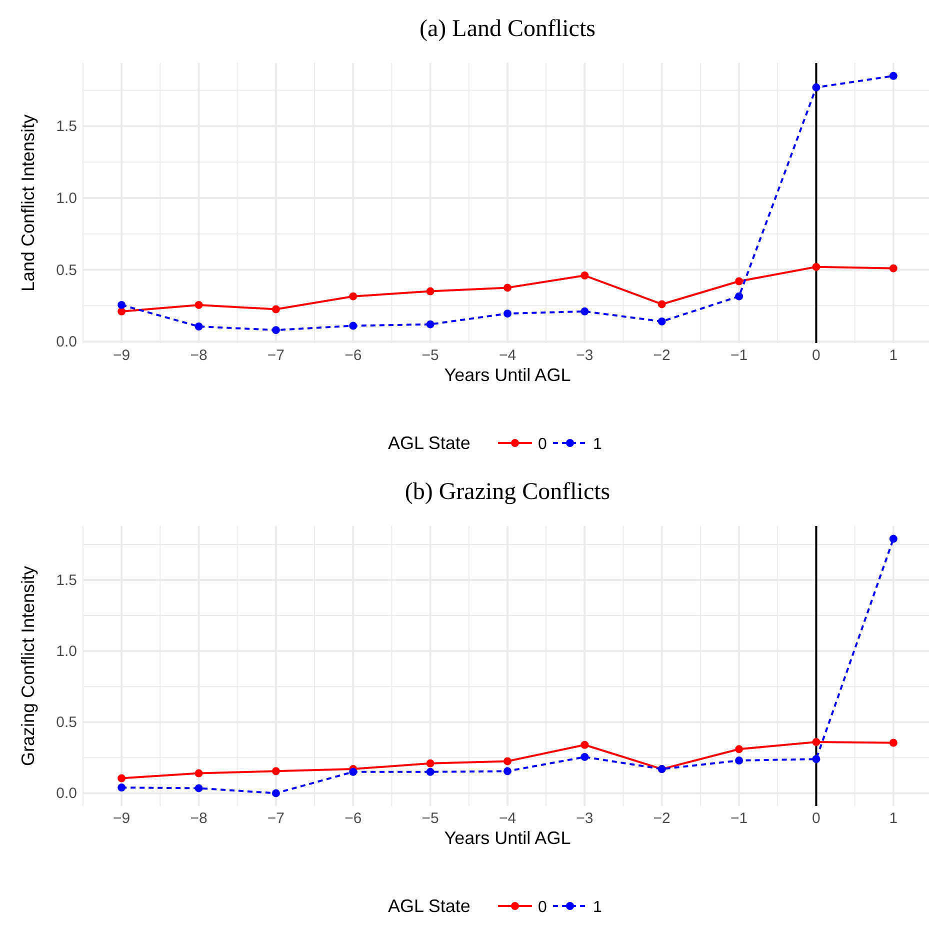 This screenshot has height=926, width=929. What do you see at coordinates (28, 203) in the screenshot?
I see `y-axis-title: Land Conflict Intensity` at bounding box center [28, 203].